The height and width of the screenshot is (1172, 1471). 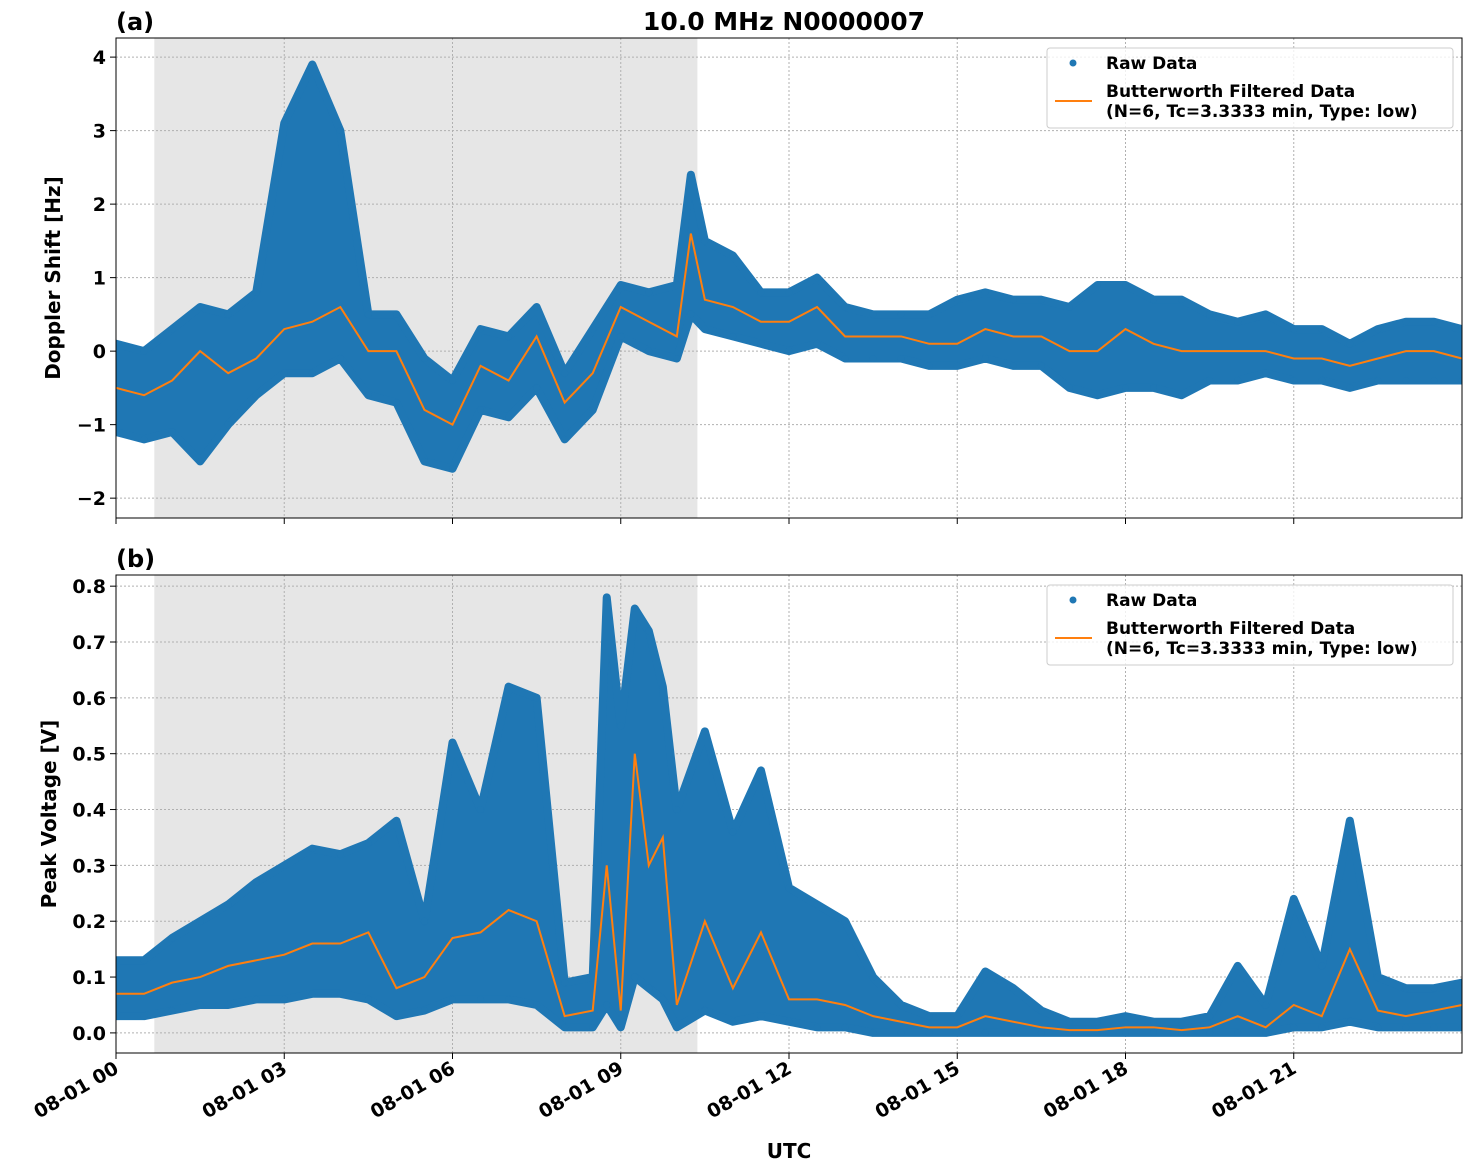 I want to click on legend-raw-marker, so click(x=1073, y=63).